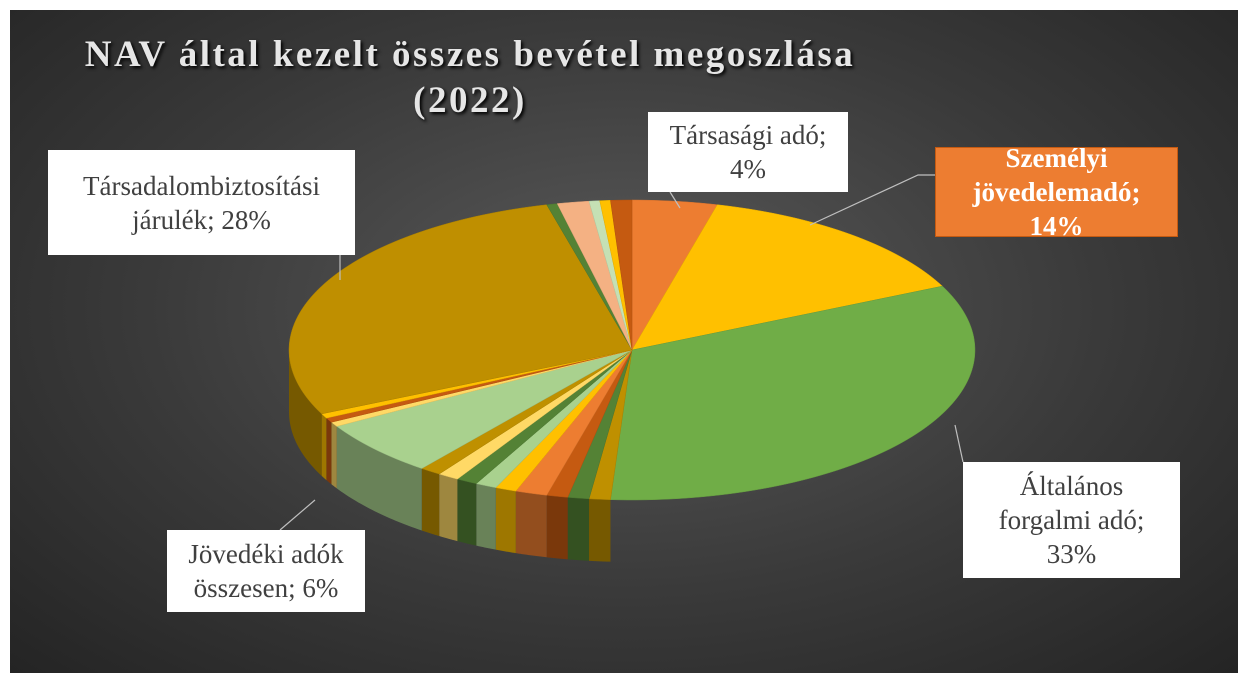 Image resolution: width=1248 pixels, height=683 pixels. I want to click on pie-sides, so click(450, 456).